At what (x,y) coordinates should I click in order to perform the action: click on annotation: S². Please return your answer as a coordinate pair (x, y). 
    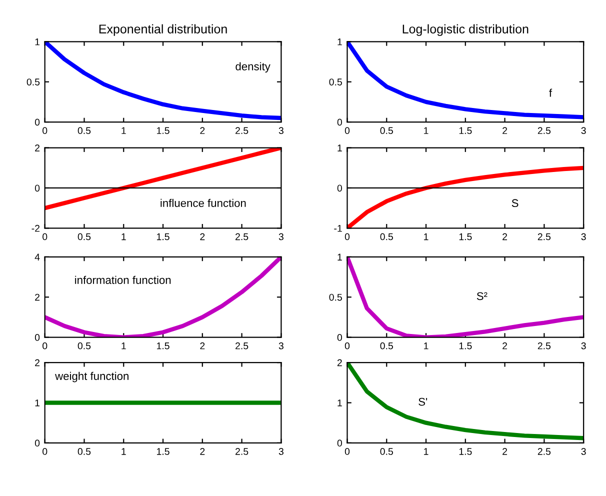
    Looking at the image, I should click on (482, 296).